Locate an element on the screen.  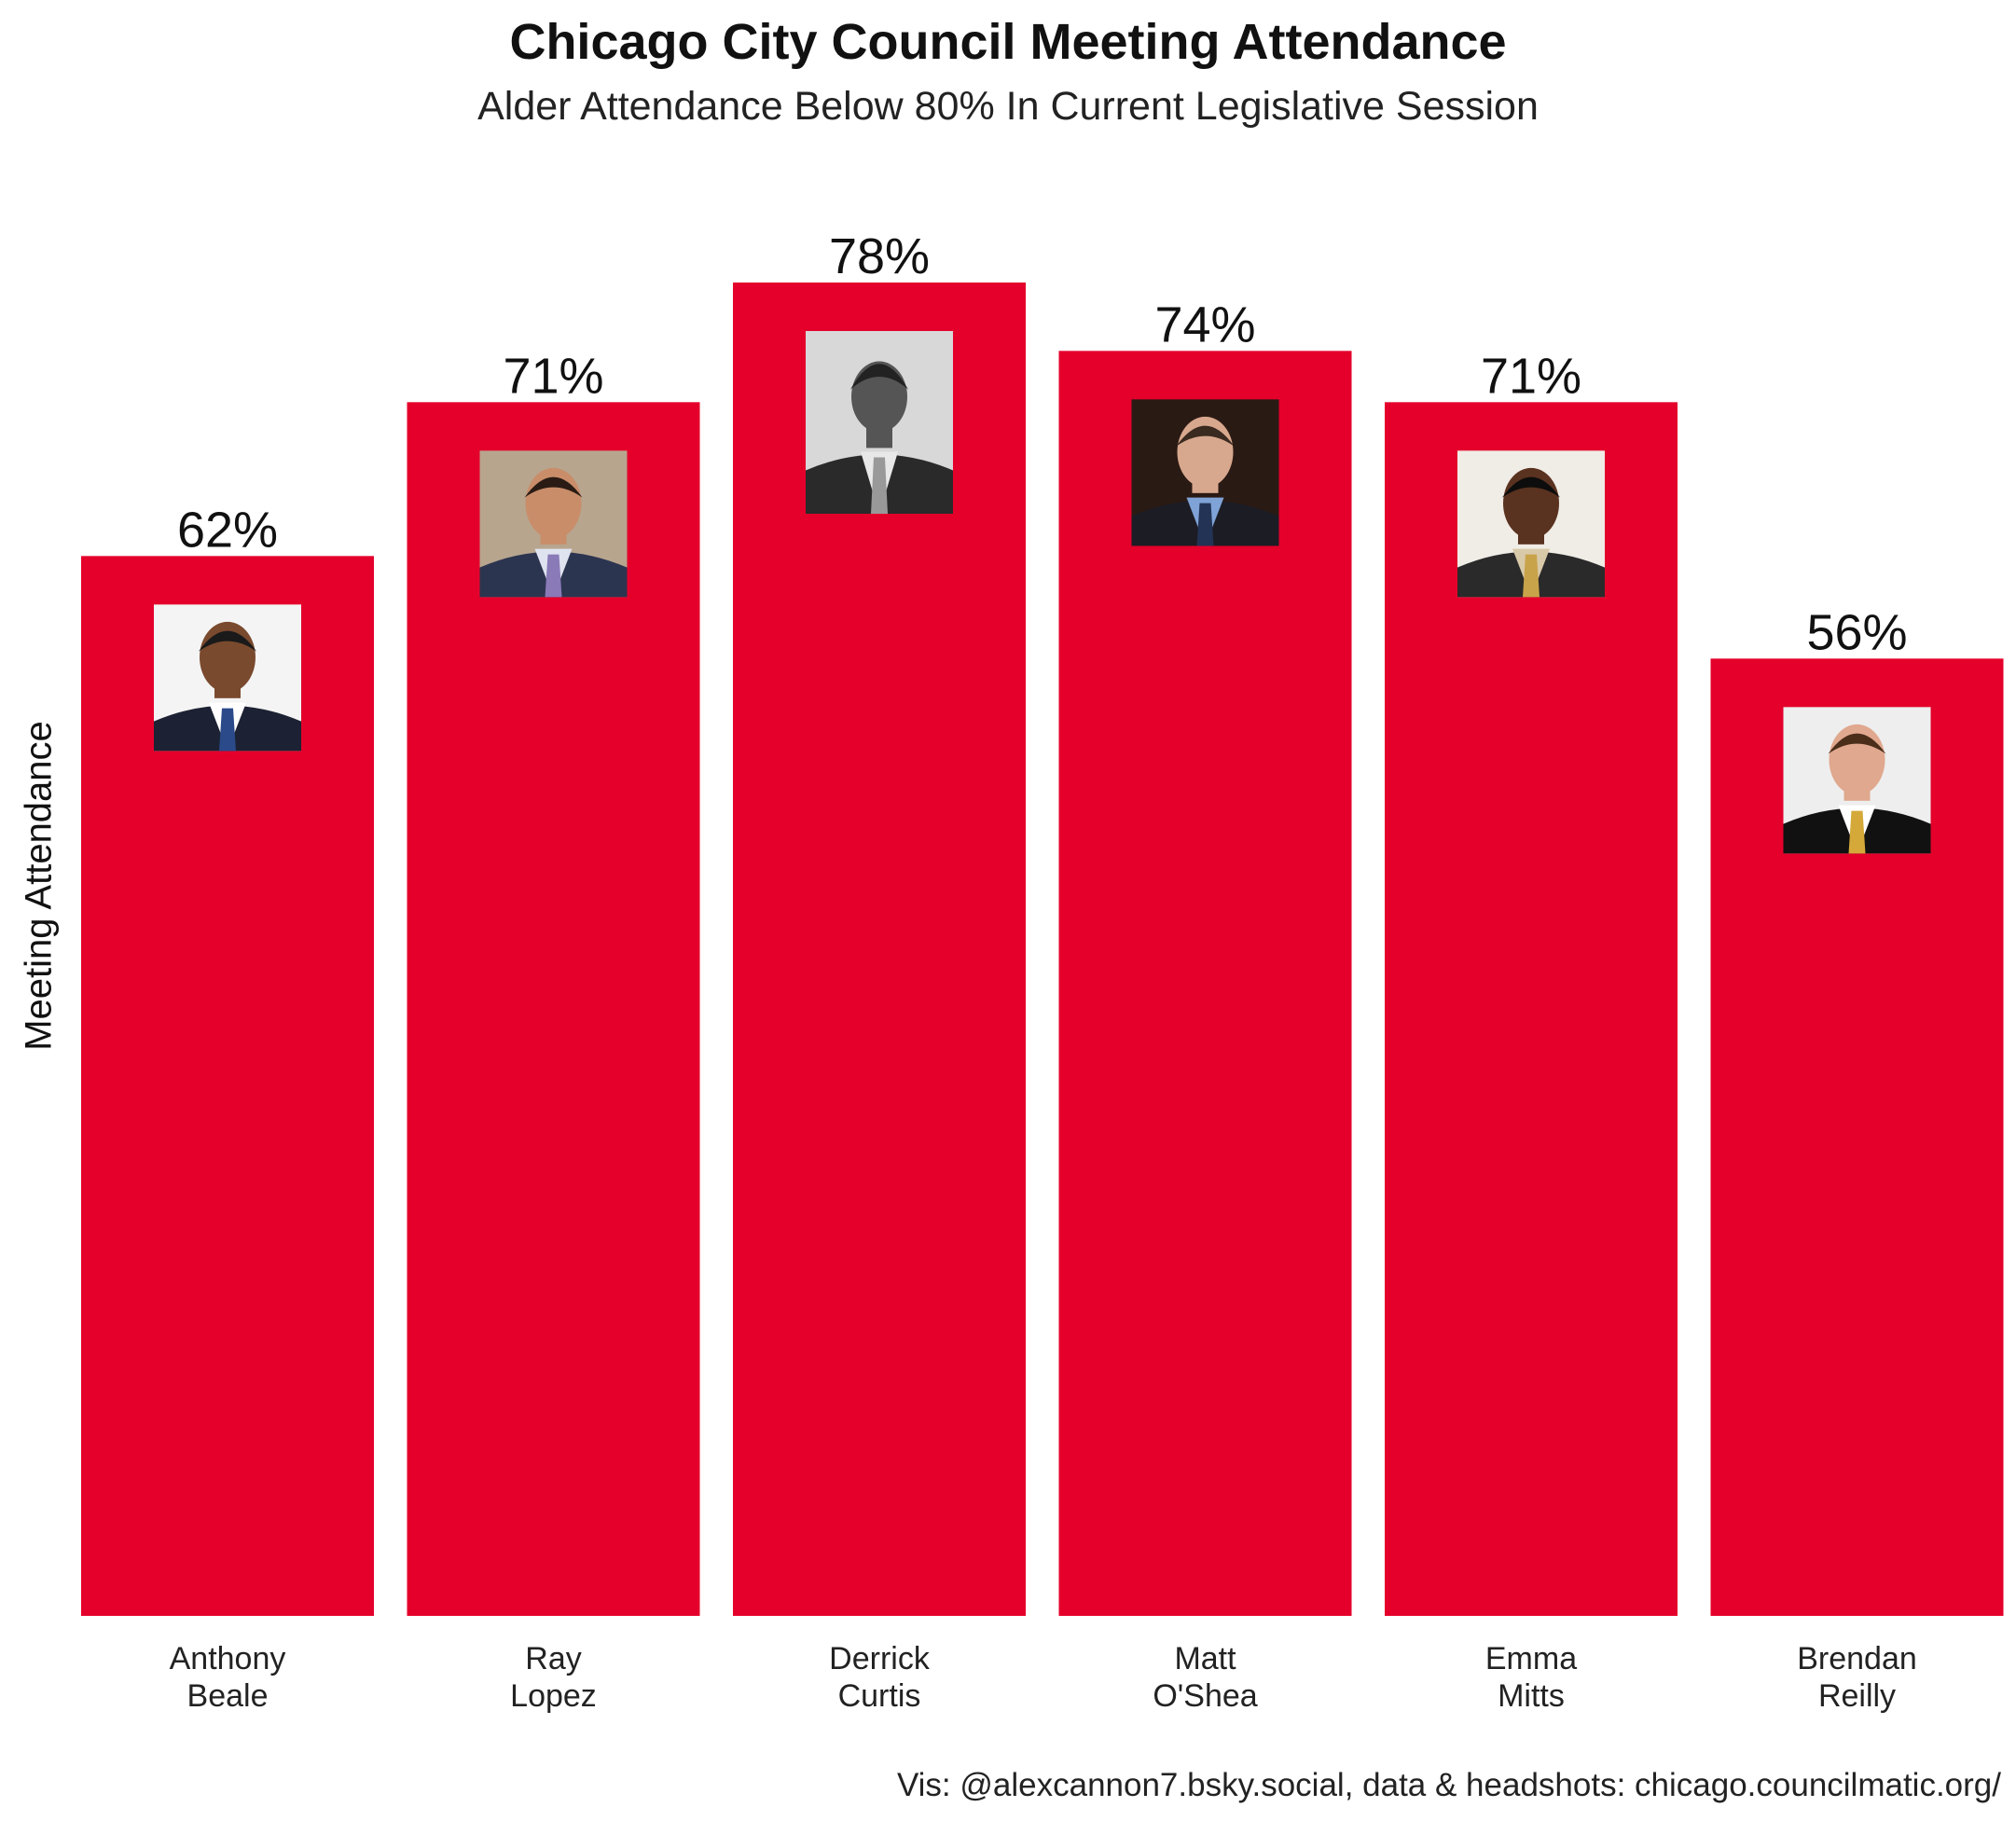
data-label-anthony-beale: 62% is located at coordinates (227, 530).